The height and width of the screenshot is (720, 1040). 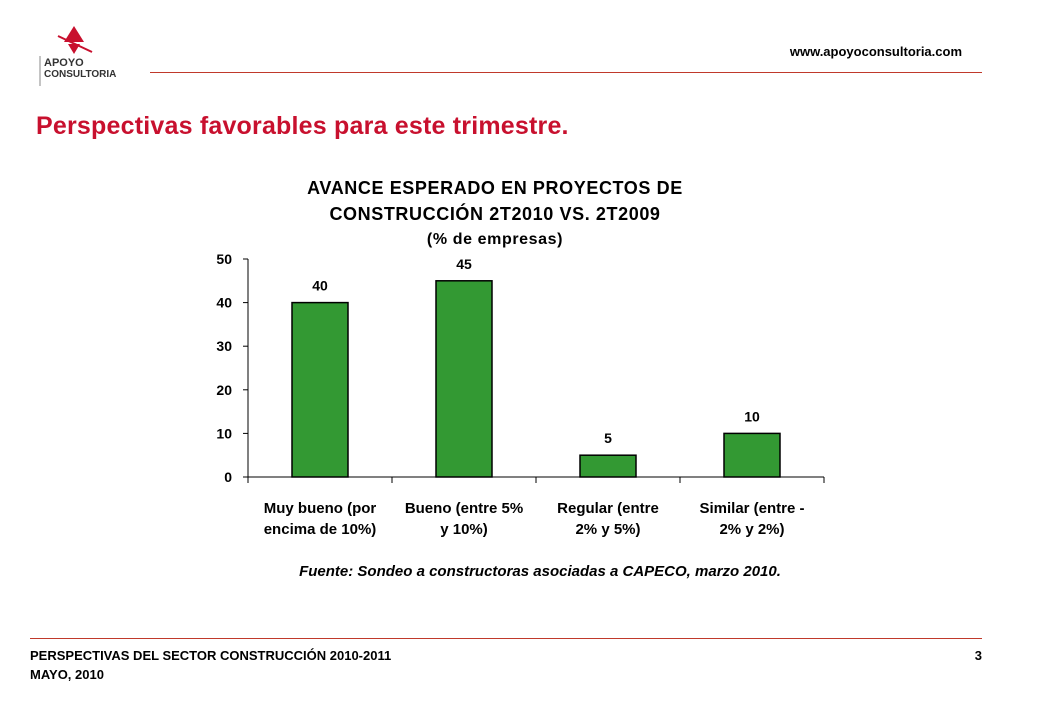 What do you see at coordinates (320, 529) in the screenshot?
I see `x-category-label: encima de 10%)` at bounding box center [320, 529].